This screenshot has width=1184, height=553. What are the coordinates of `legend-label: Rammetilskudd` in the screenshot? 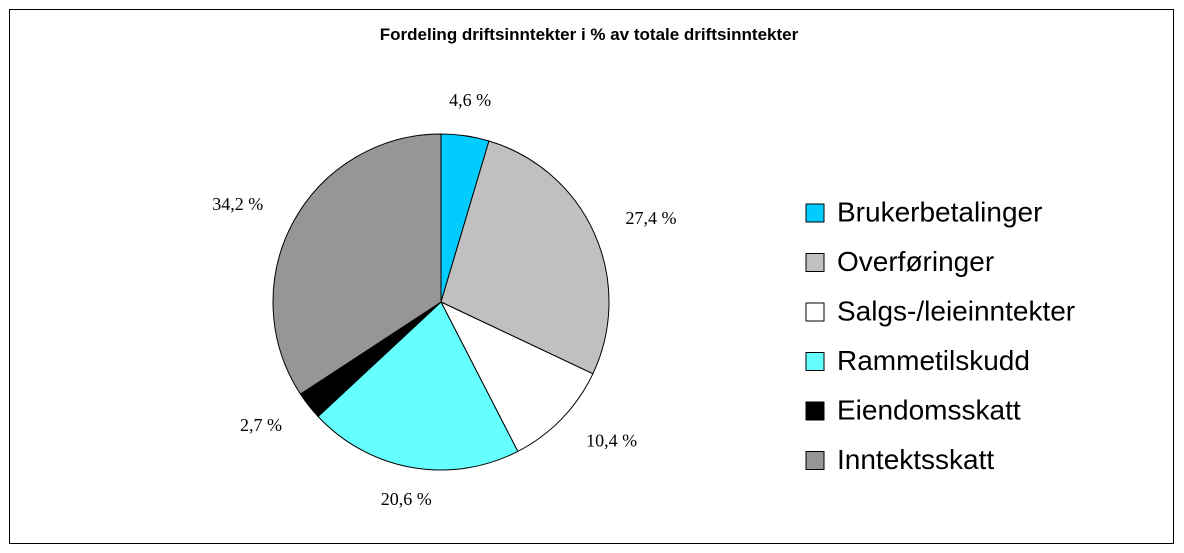 It's located at (933, 360).